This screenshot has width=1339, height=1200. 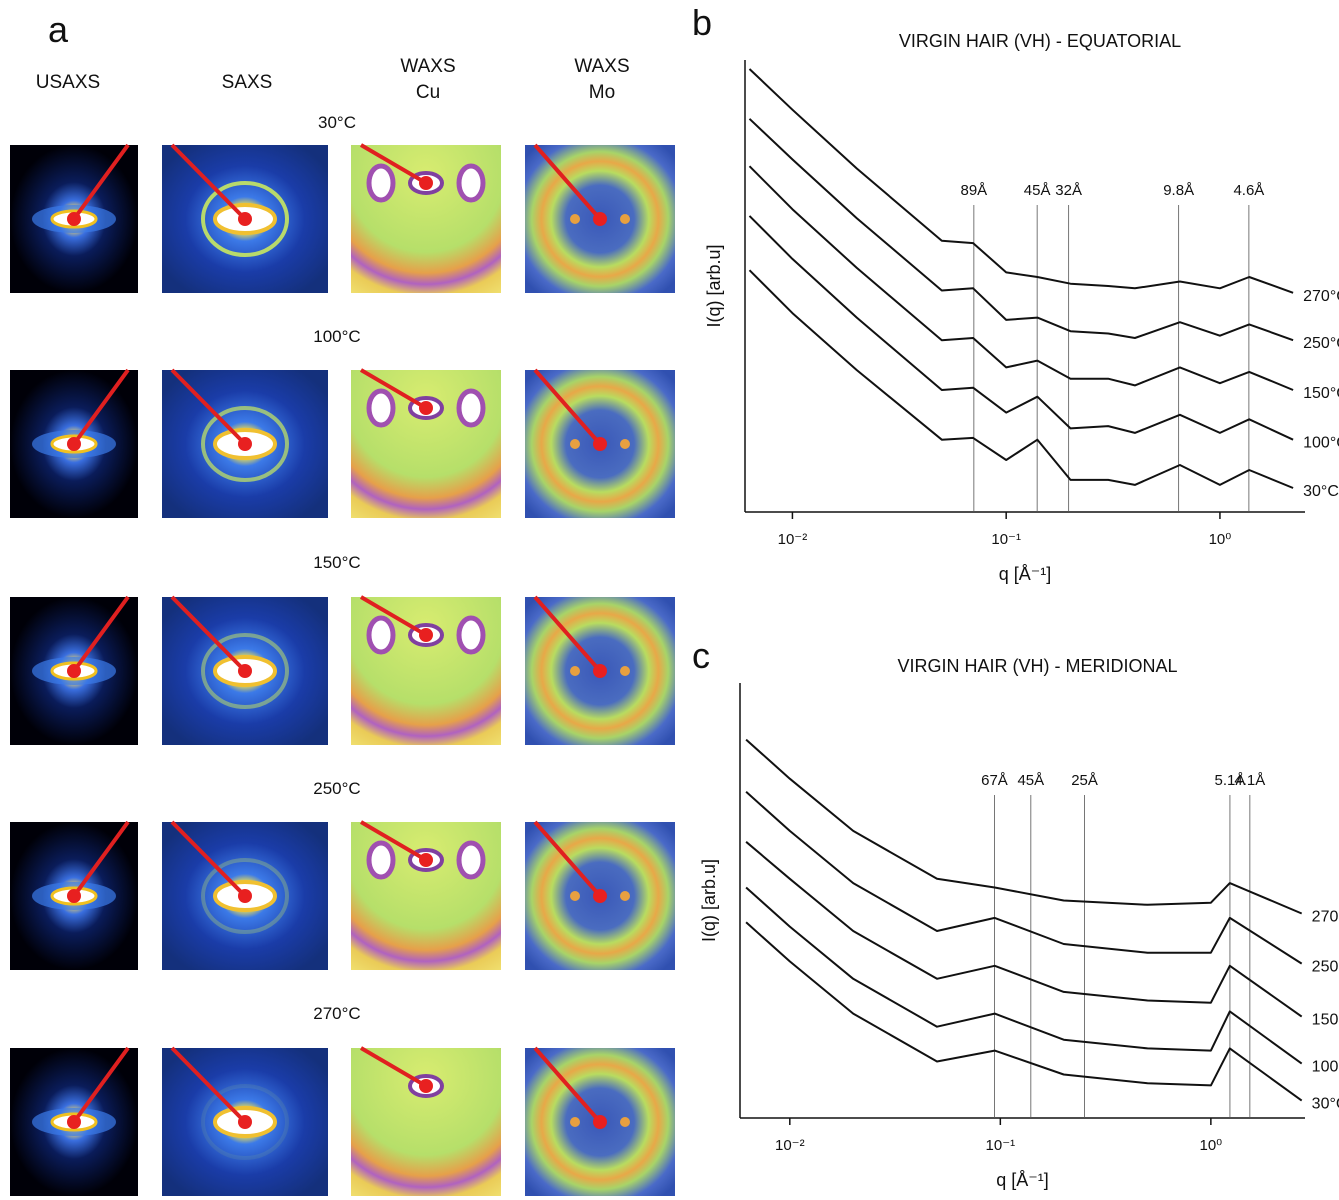 I want to click on spacing-label: 25Å, so click(x=1084, y=780).